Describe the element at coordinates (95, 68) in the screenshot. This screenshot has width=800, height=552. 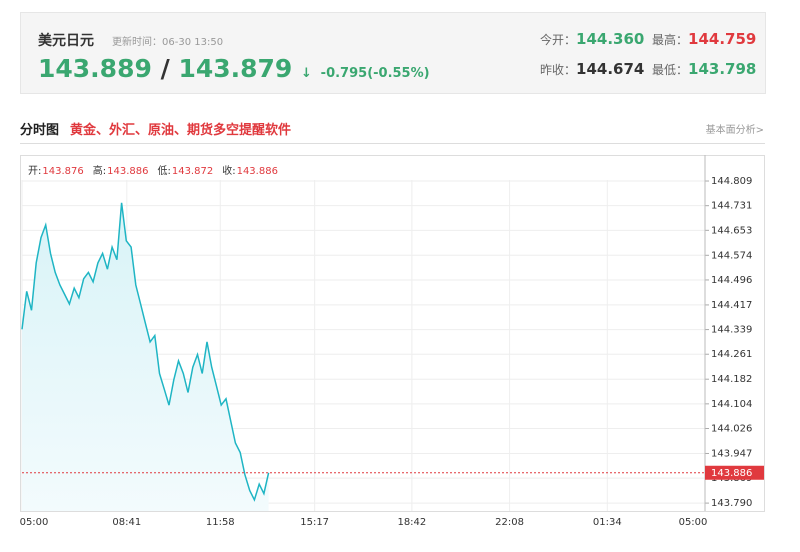
I see `bid: 143.889` at that location.